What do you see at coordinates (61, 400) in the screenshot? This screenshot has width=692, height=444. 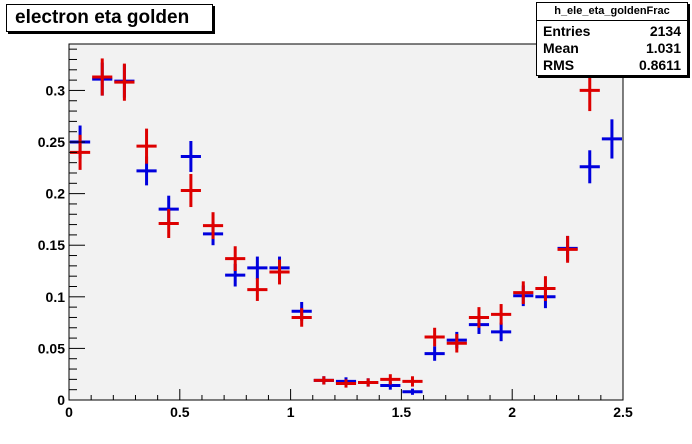 I see `y-tick-label: 0` at bounding box center [61, 400].